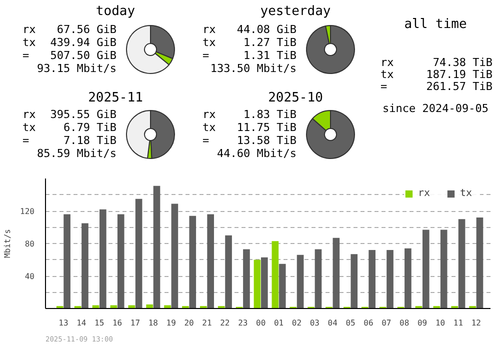  What do you see at coordinates (77, 153) in the screenshot?
I see `text: 85.59 Mbit/s` at bounding box center [77, 153].